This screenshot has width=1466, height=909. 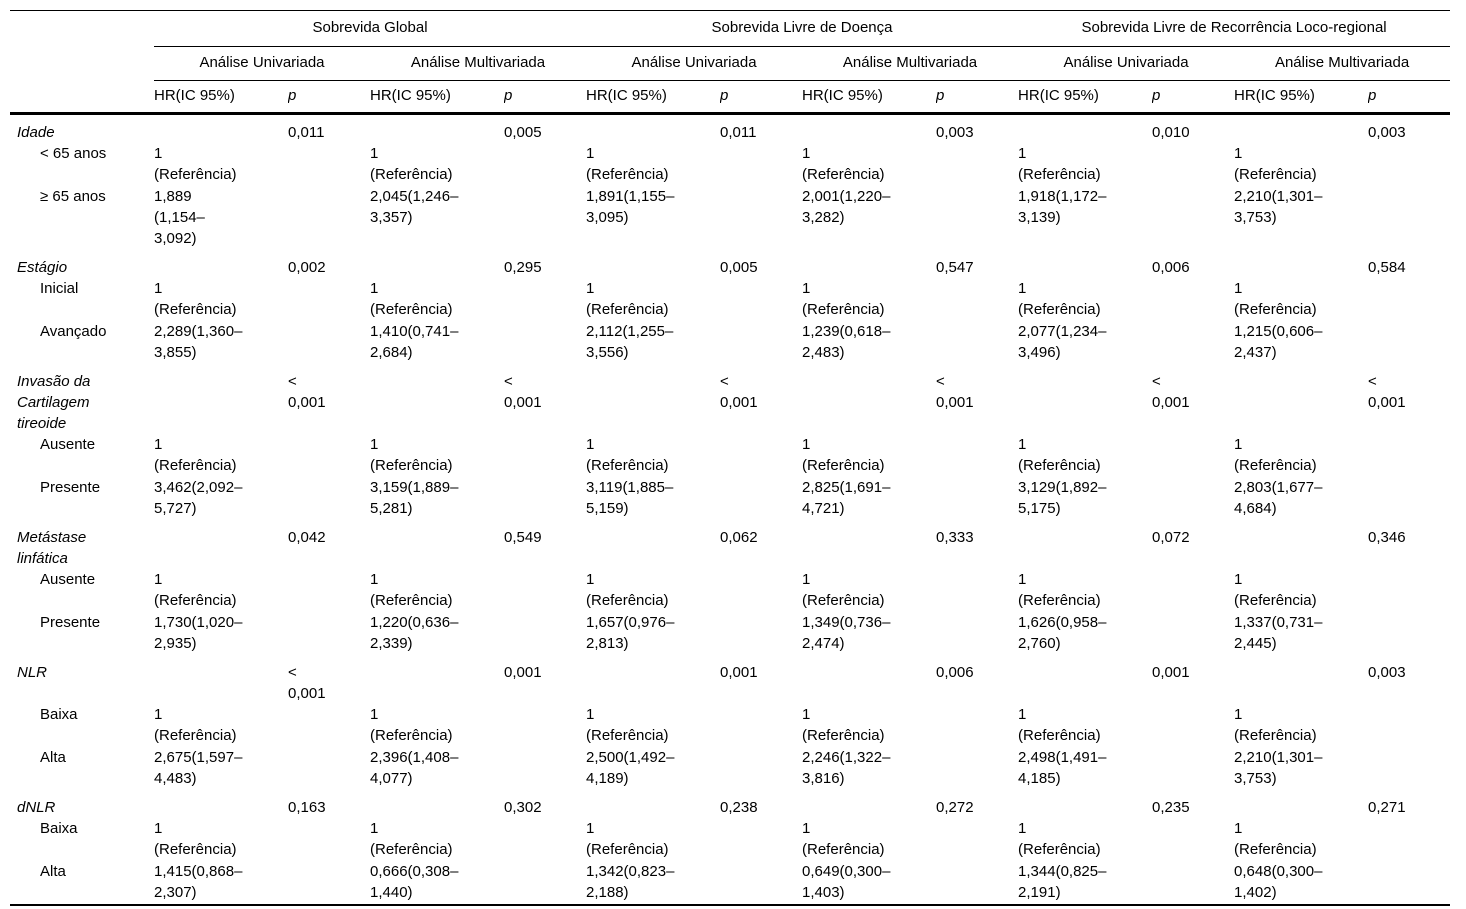 I want to click on hr-value-cell: 2,500(1,492– 4,189), so click(x=630, y=768).